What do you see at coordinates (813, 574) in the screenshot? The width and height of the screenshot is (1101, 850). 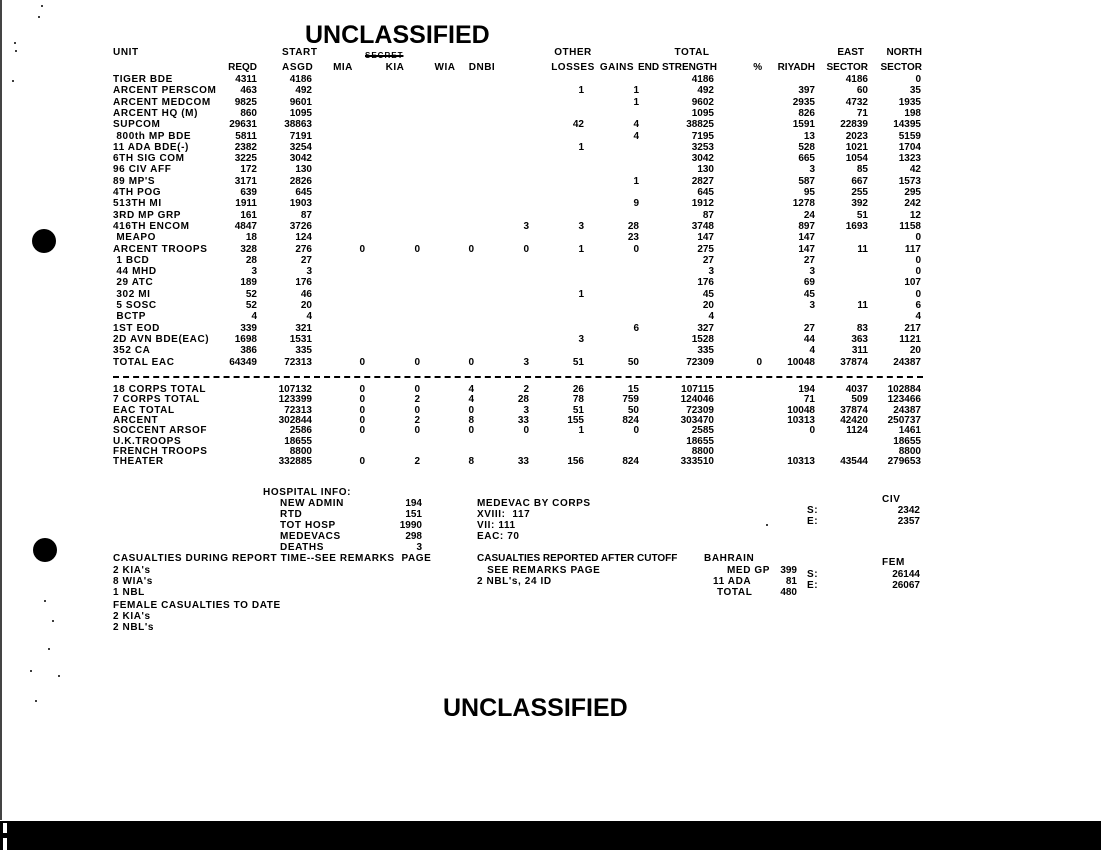 I see `fem-s-label: S:` at bounding box center [813, 574].